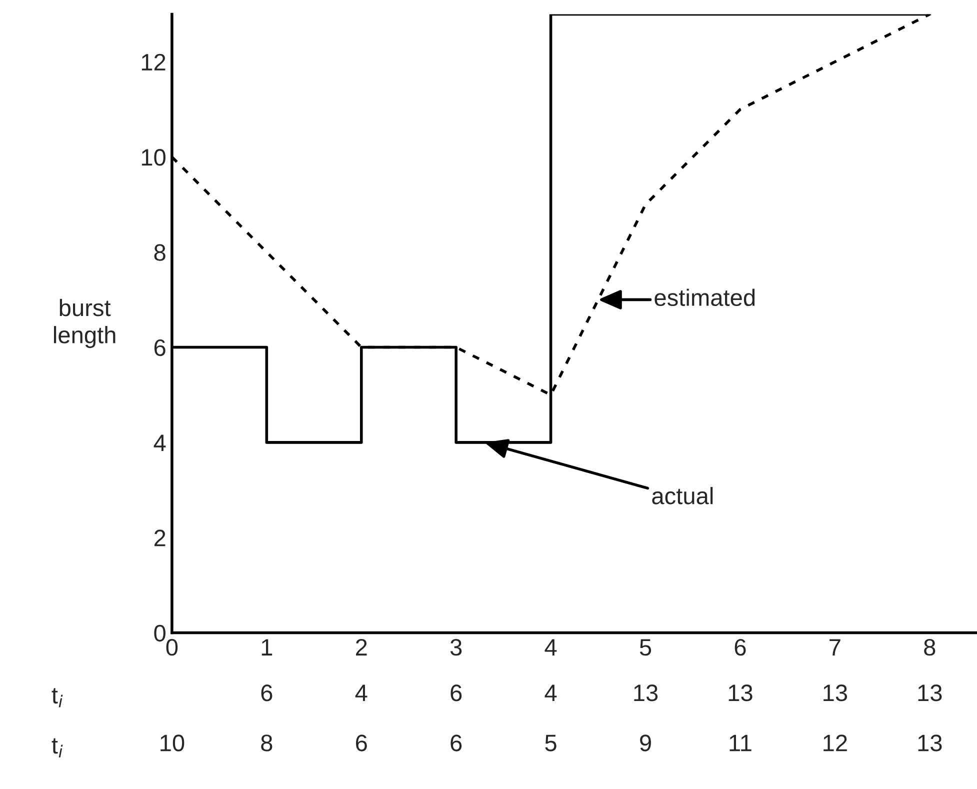  I want to click on text: 5, so click(550, 743).